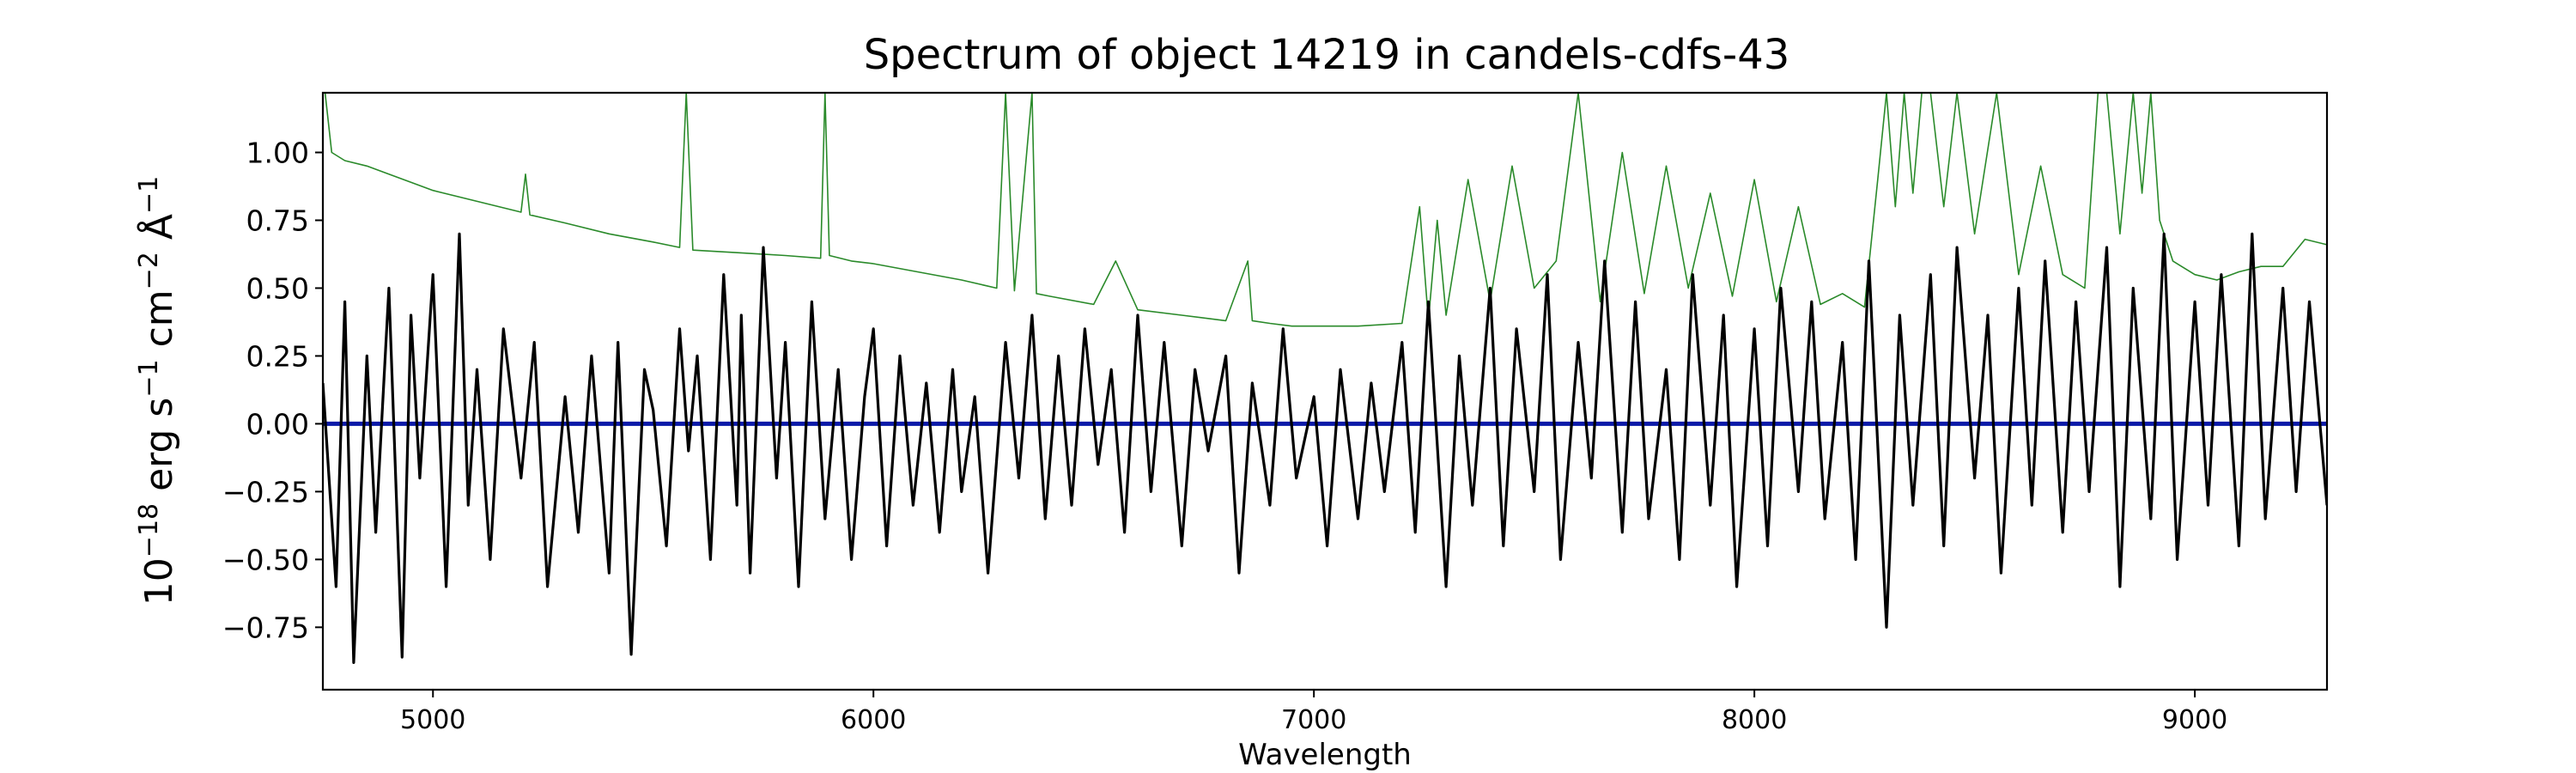 The height and width of the screenshot is (773, 2576). I want to click on y-tick-label: 0.50, so click(278, 288).